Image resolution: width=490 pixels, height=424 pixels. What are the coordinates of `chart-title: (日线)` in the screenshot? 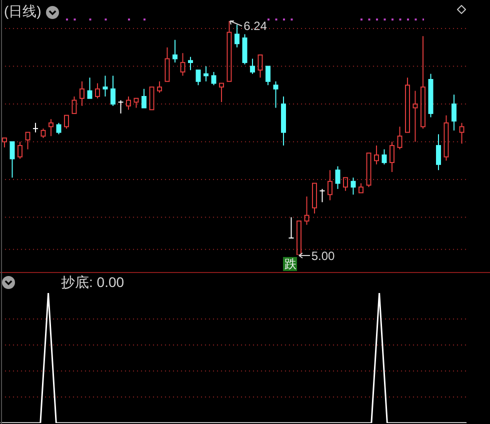 It's located at (23, 12).